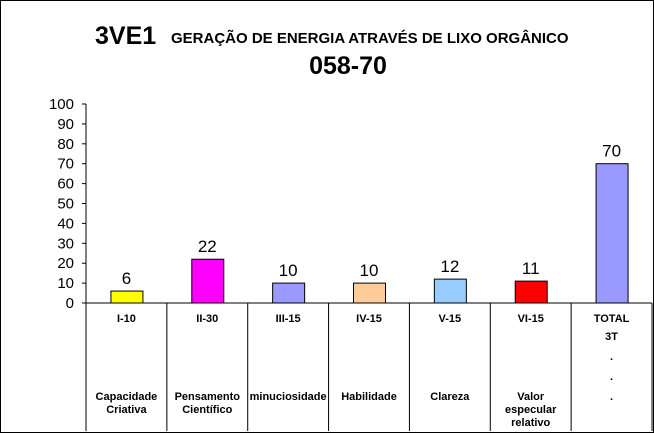 The image size is (654, 433). I want to click on category-description: Capacidade, so click(127, 397).